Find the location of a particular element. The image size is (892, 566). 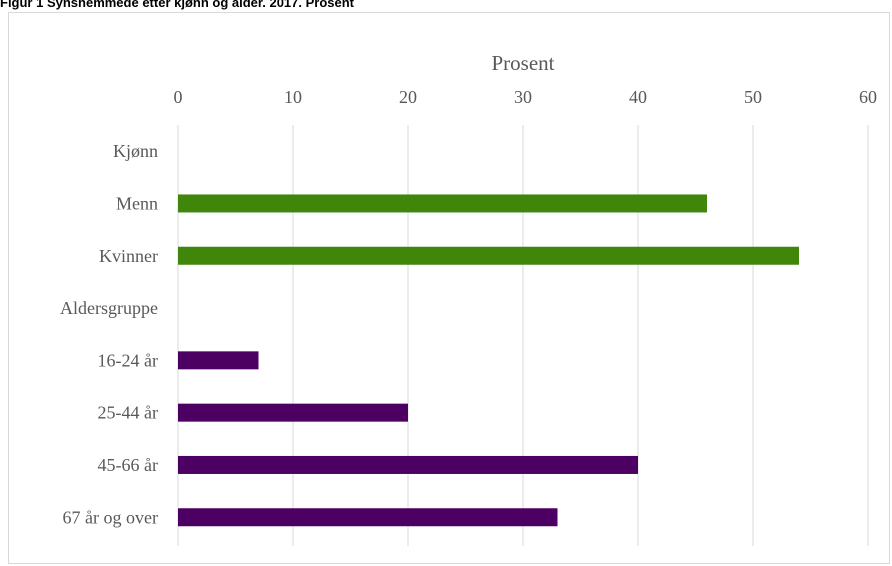

x-tick-label: 10 is located at coordinates (293, 97).